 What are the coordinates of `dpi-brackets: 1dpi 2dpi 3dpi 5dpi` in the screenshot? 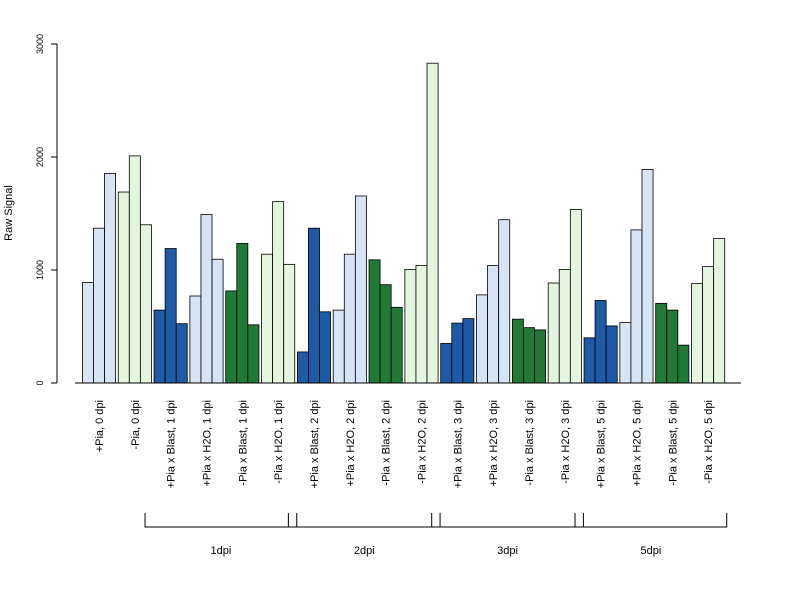 It's located at (436, 535).